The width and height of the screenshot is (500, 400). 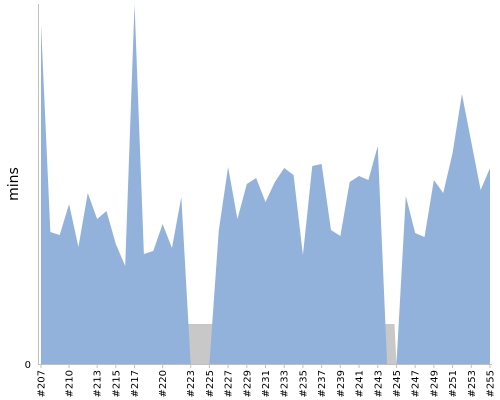 What do you see at coordinates (135, 383) in the screenshot?
I see `x-tick-label-4: #217` at bounding box center [135, 383].